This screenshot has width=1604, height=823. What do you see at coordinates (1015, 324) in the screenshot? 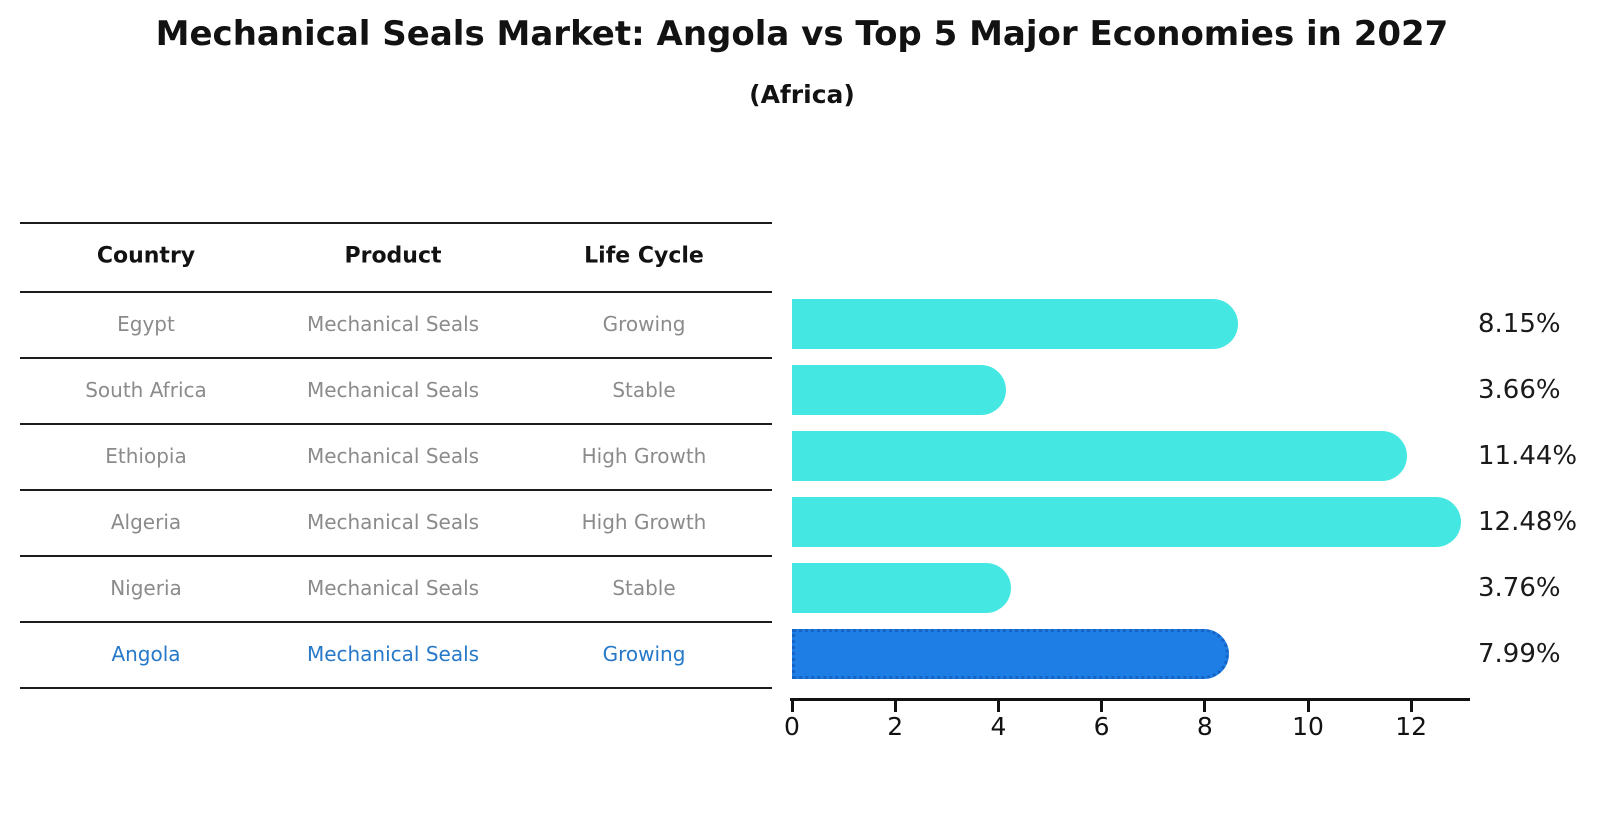
I see `bar-egypt` at bounding box center [1015, 324].